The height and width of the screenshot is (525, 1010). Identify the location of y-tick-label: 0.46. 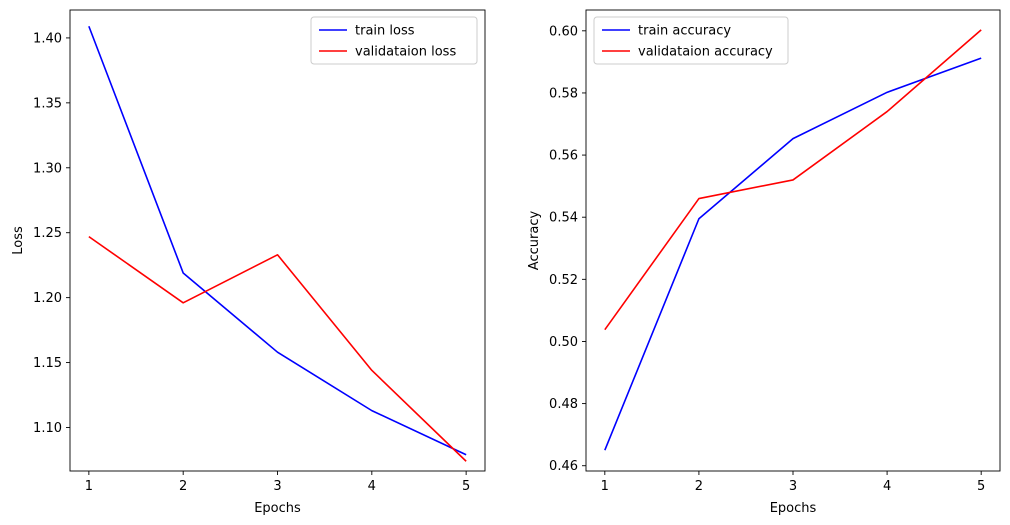
(563, 466).